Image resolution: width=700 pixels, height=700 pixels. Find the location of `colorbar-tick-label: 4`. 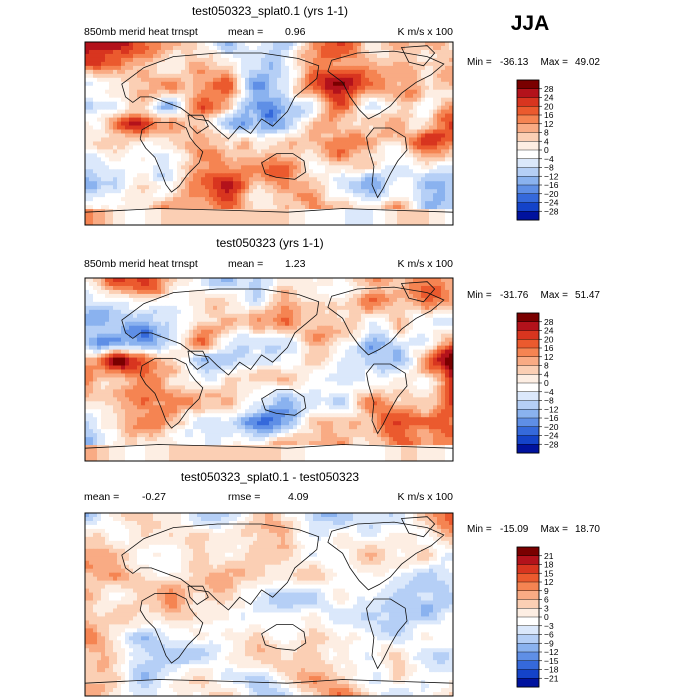

colorbar-tick-label: 4 is located at coordinates (546, 141).